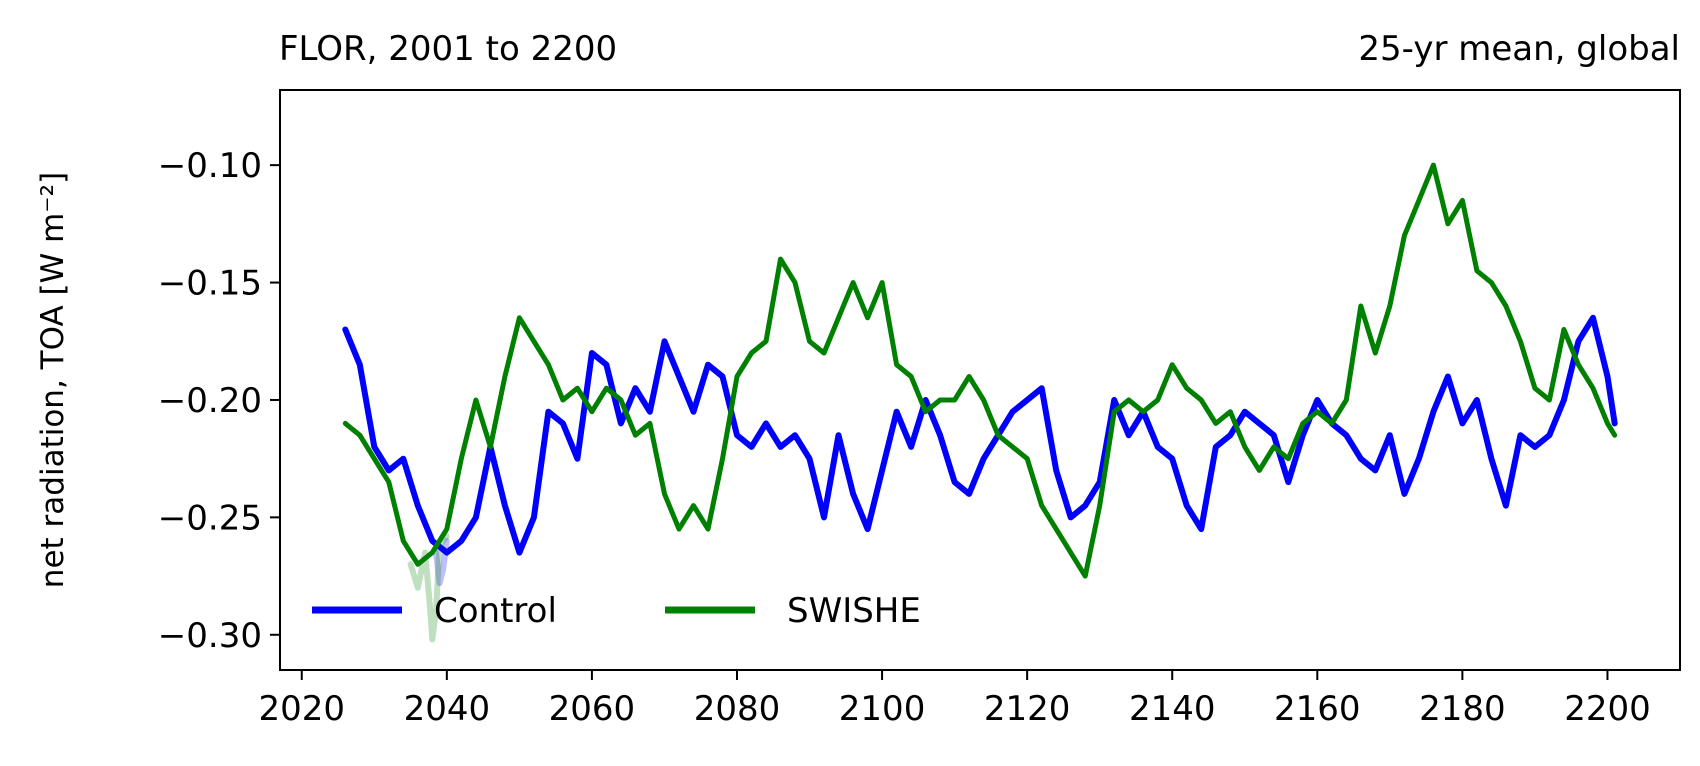  What do you see at coordinates (448, 49) in the screenshot?
I see `chart-title-left: FLOR, 2001 to 2200` at bounding box center [448, 49].